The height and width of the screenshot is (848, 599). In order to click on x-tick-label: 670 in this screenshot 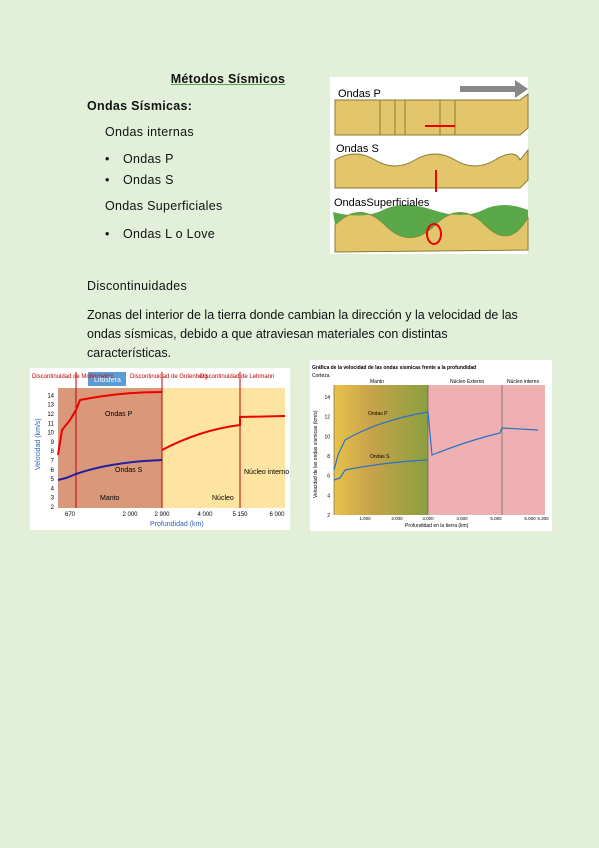, I will do `click(70, 515)`.